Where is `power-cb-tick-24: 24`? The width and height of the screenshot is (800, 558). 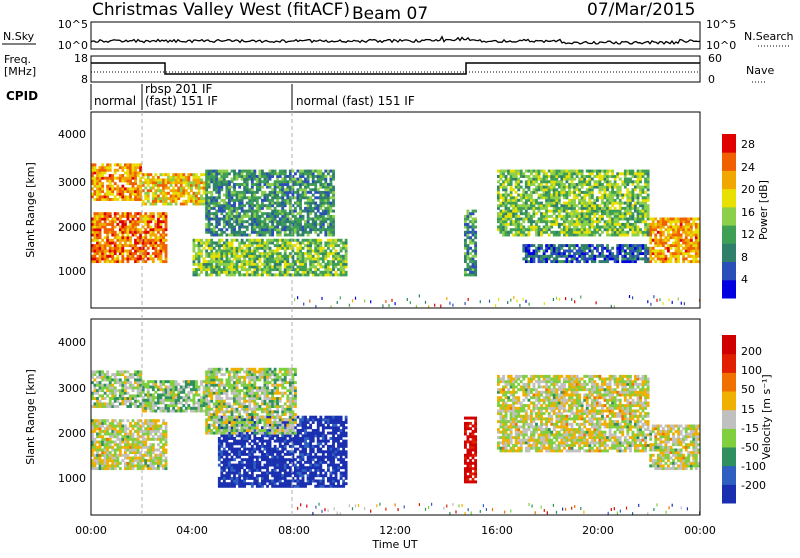 power-cb-tick-24: 24 is located at coordinates (748, 167).